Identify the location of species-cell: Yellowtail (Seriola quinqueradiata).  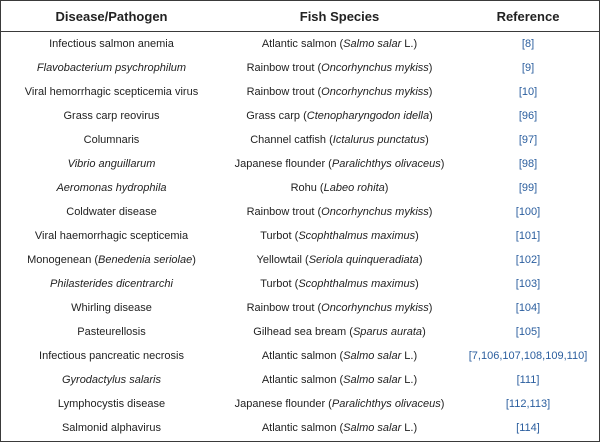
(339, 260).